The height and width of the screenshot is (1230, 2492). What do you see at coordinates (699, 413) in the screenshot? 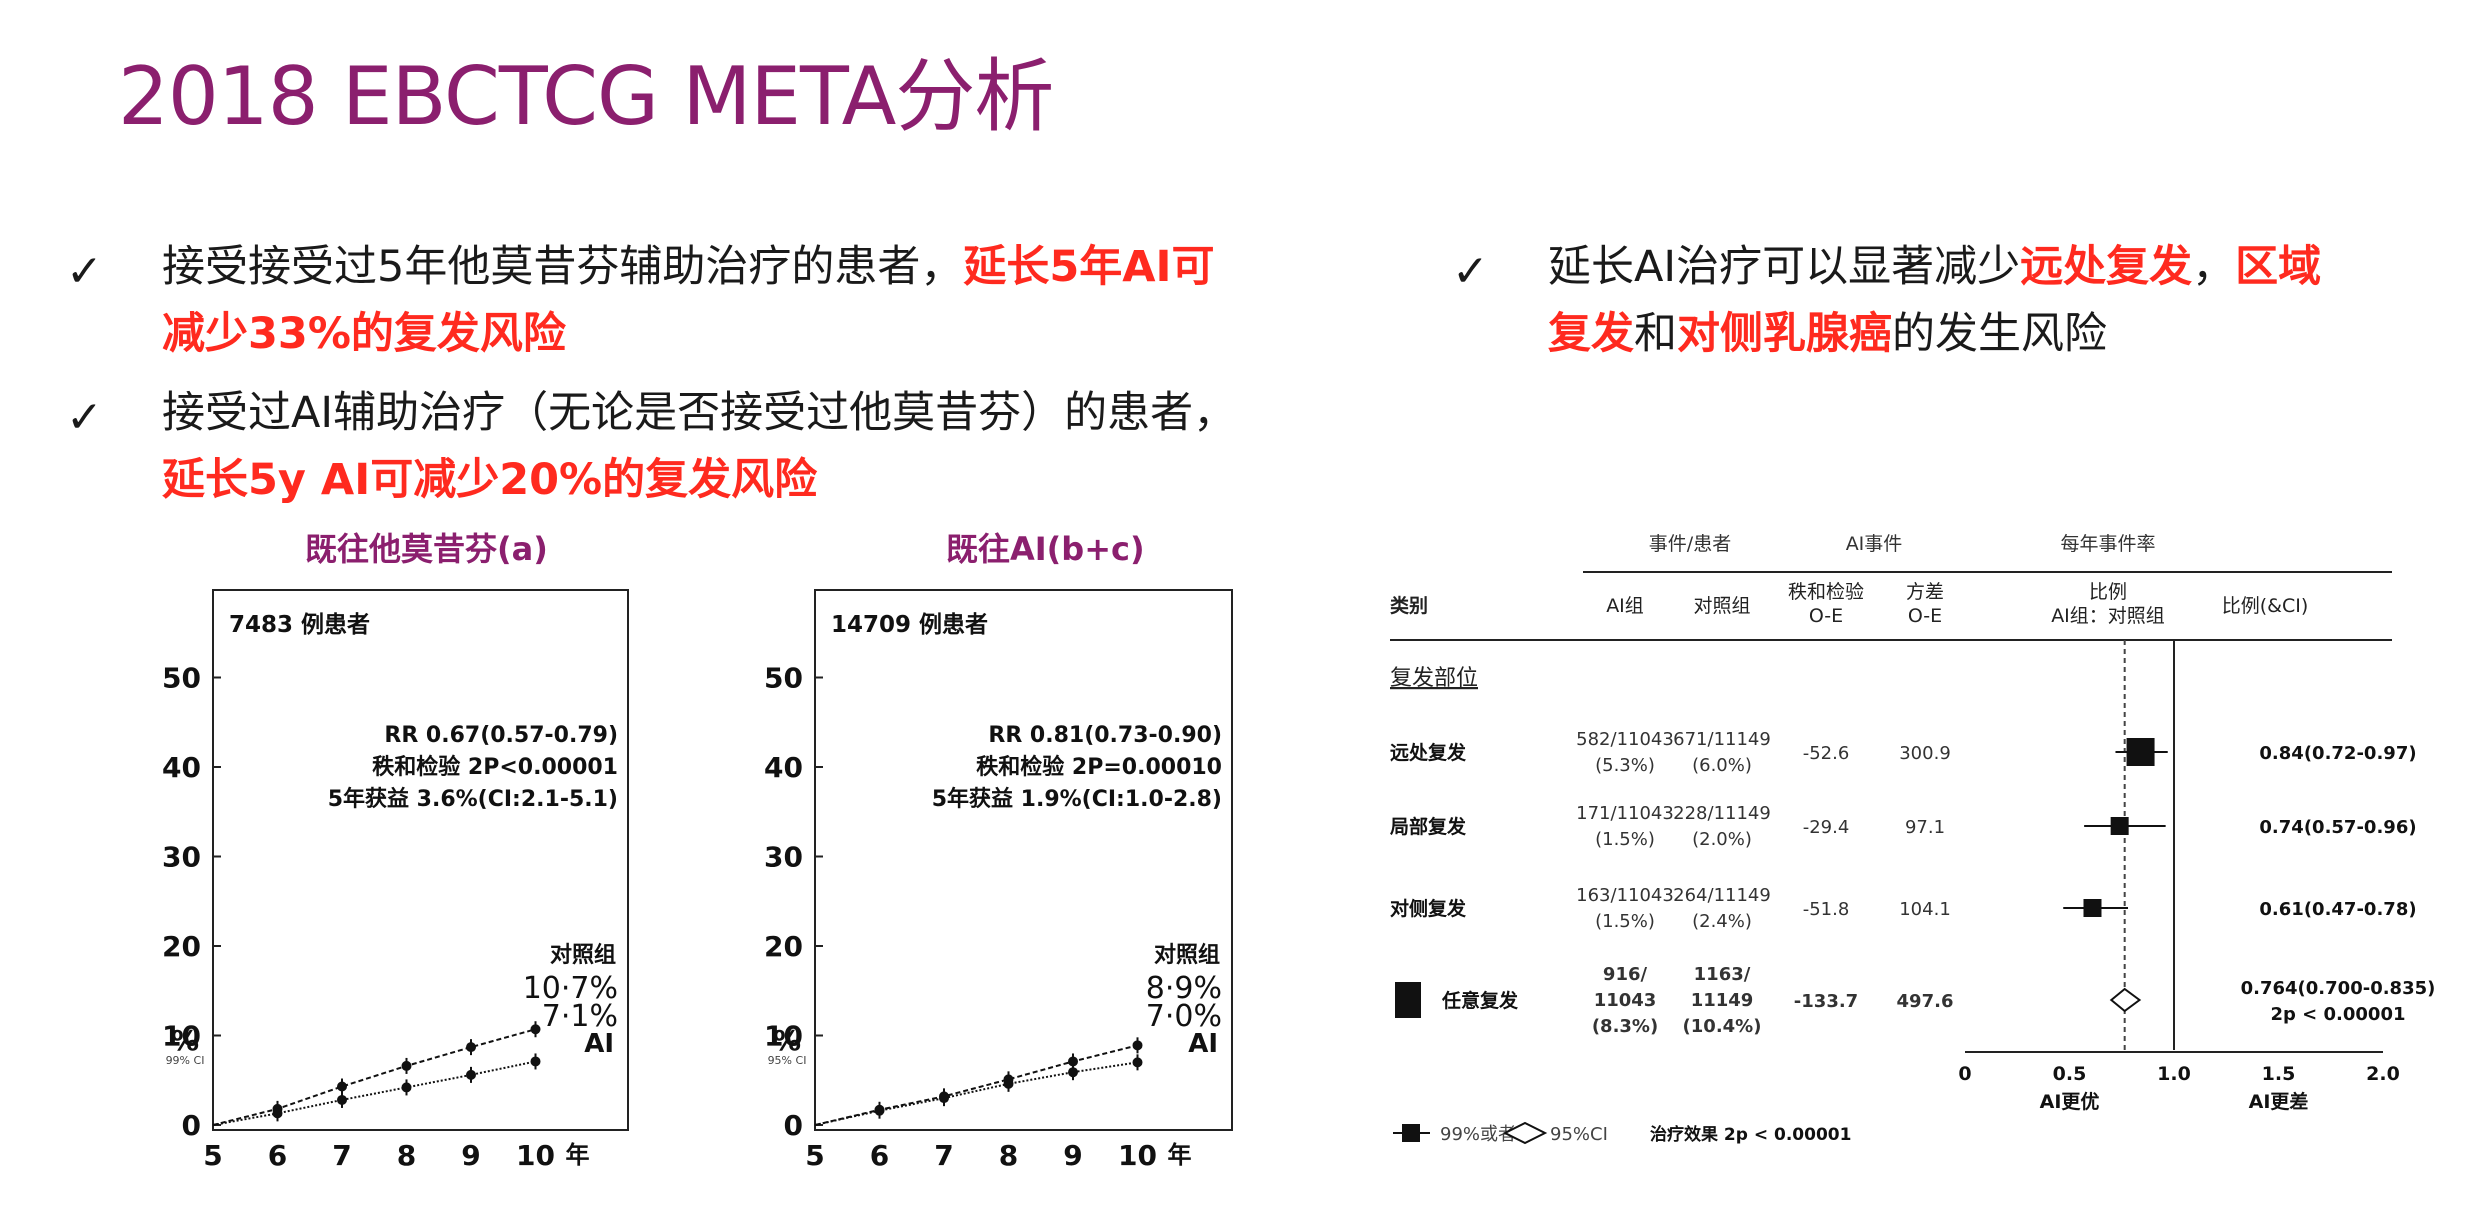
I see `bullet-2-line-1: 接受过AI辅助治疗（无论是否接受过他莫昔芬）的患者，` at bounding box center [699, 413].